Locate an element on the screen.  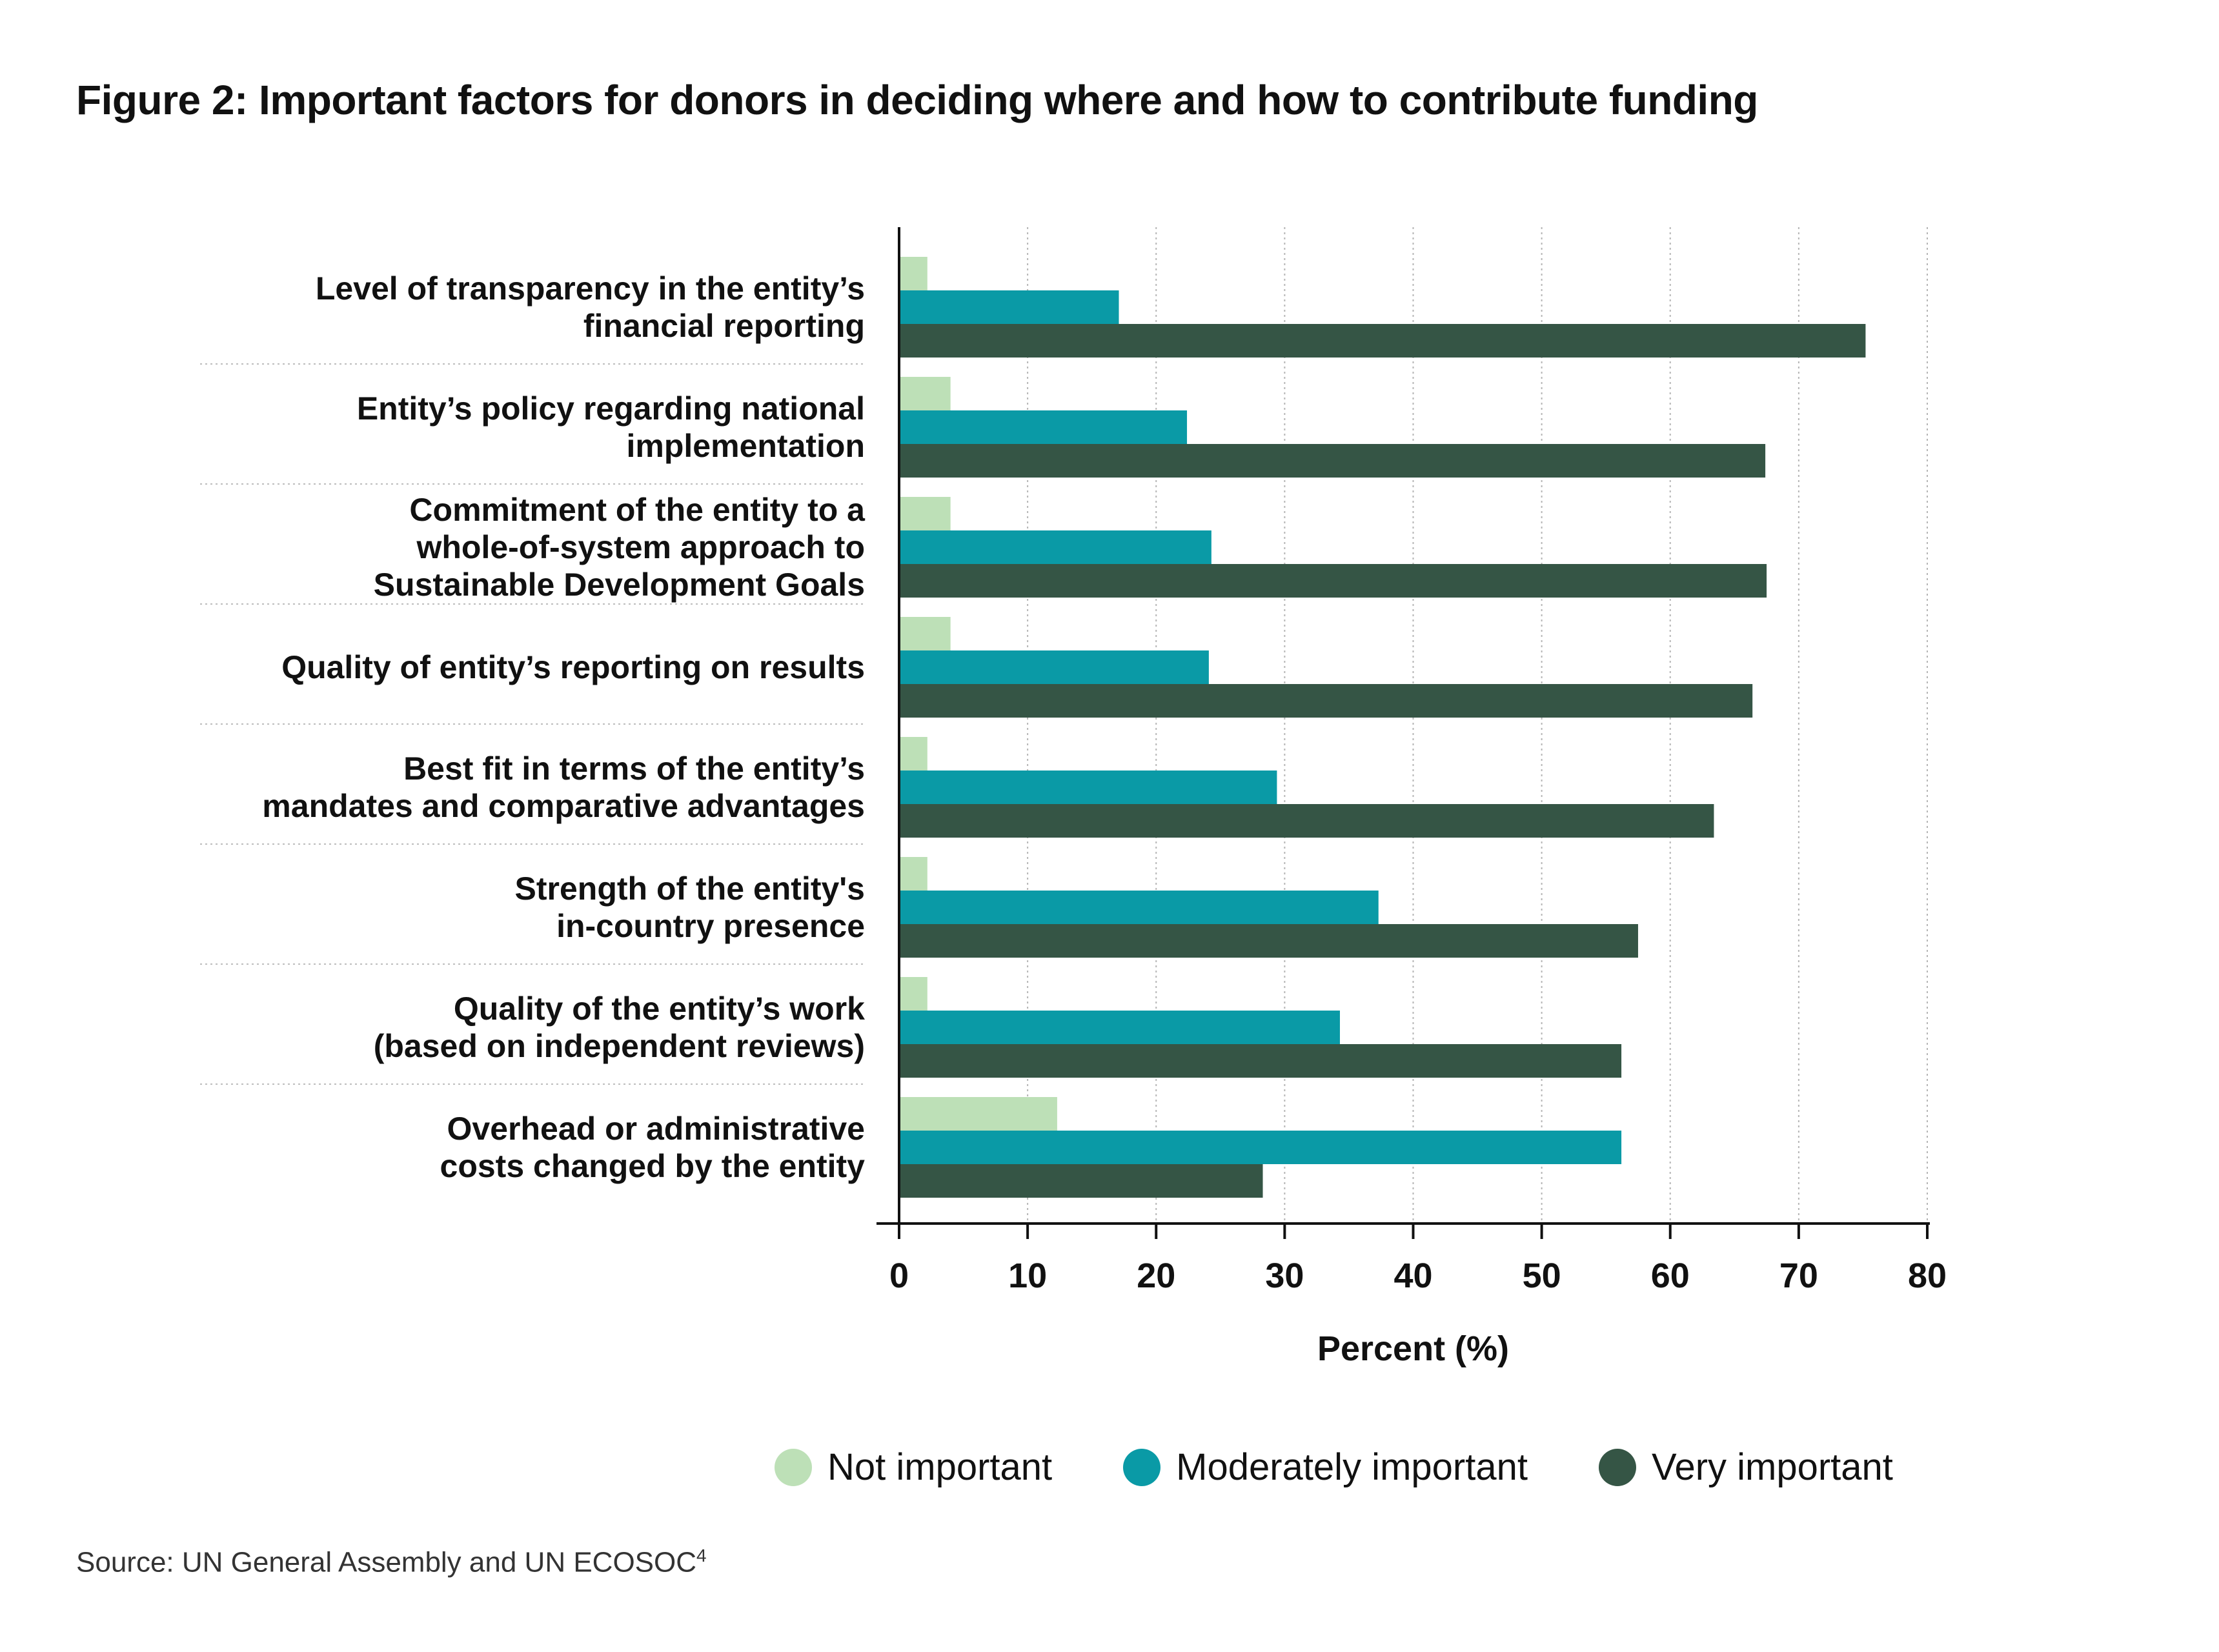
x-tick-label-20: 20 is located at coordinates (1156, 1275).